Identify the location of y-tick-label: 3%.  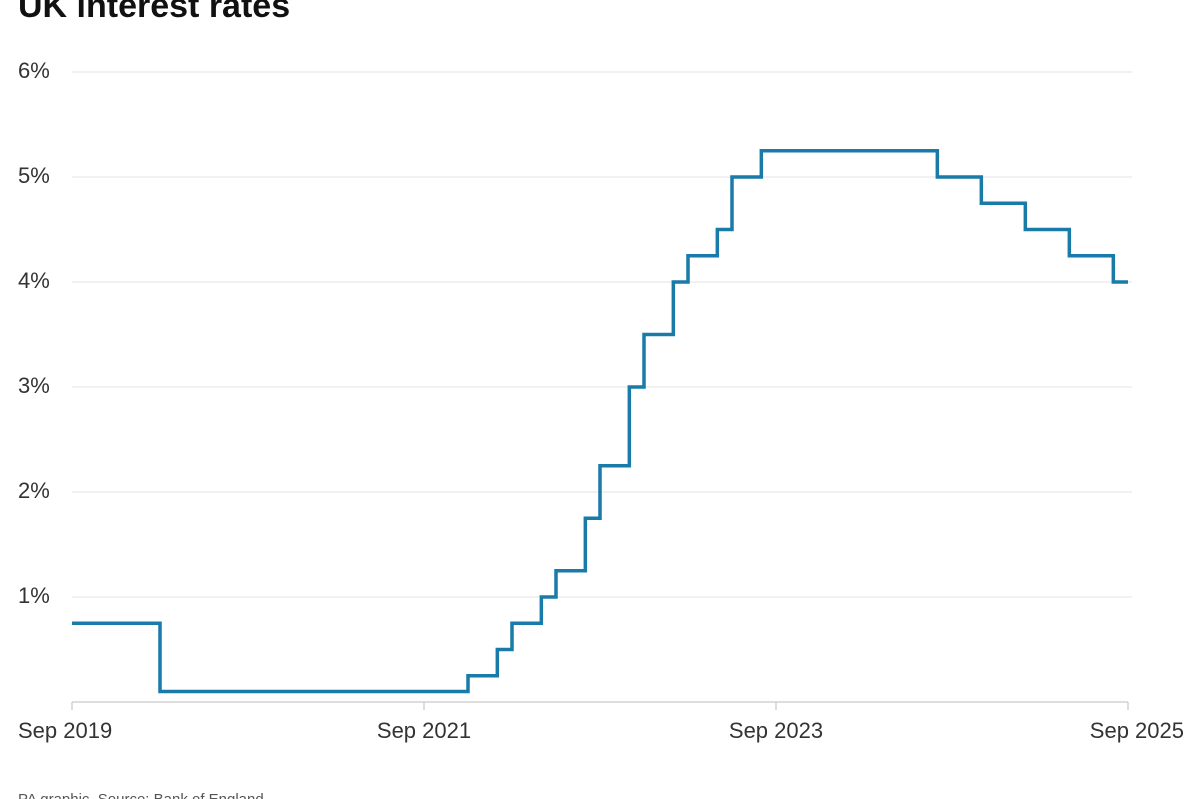
(34, 385).